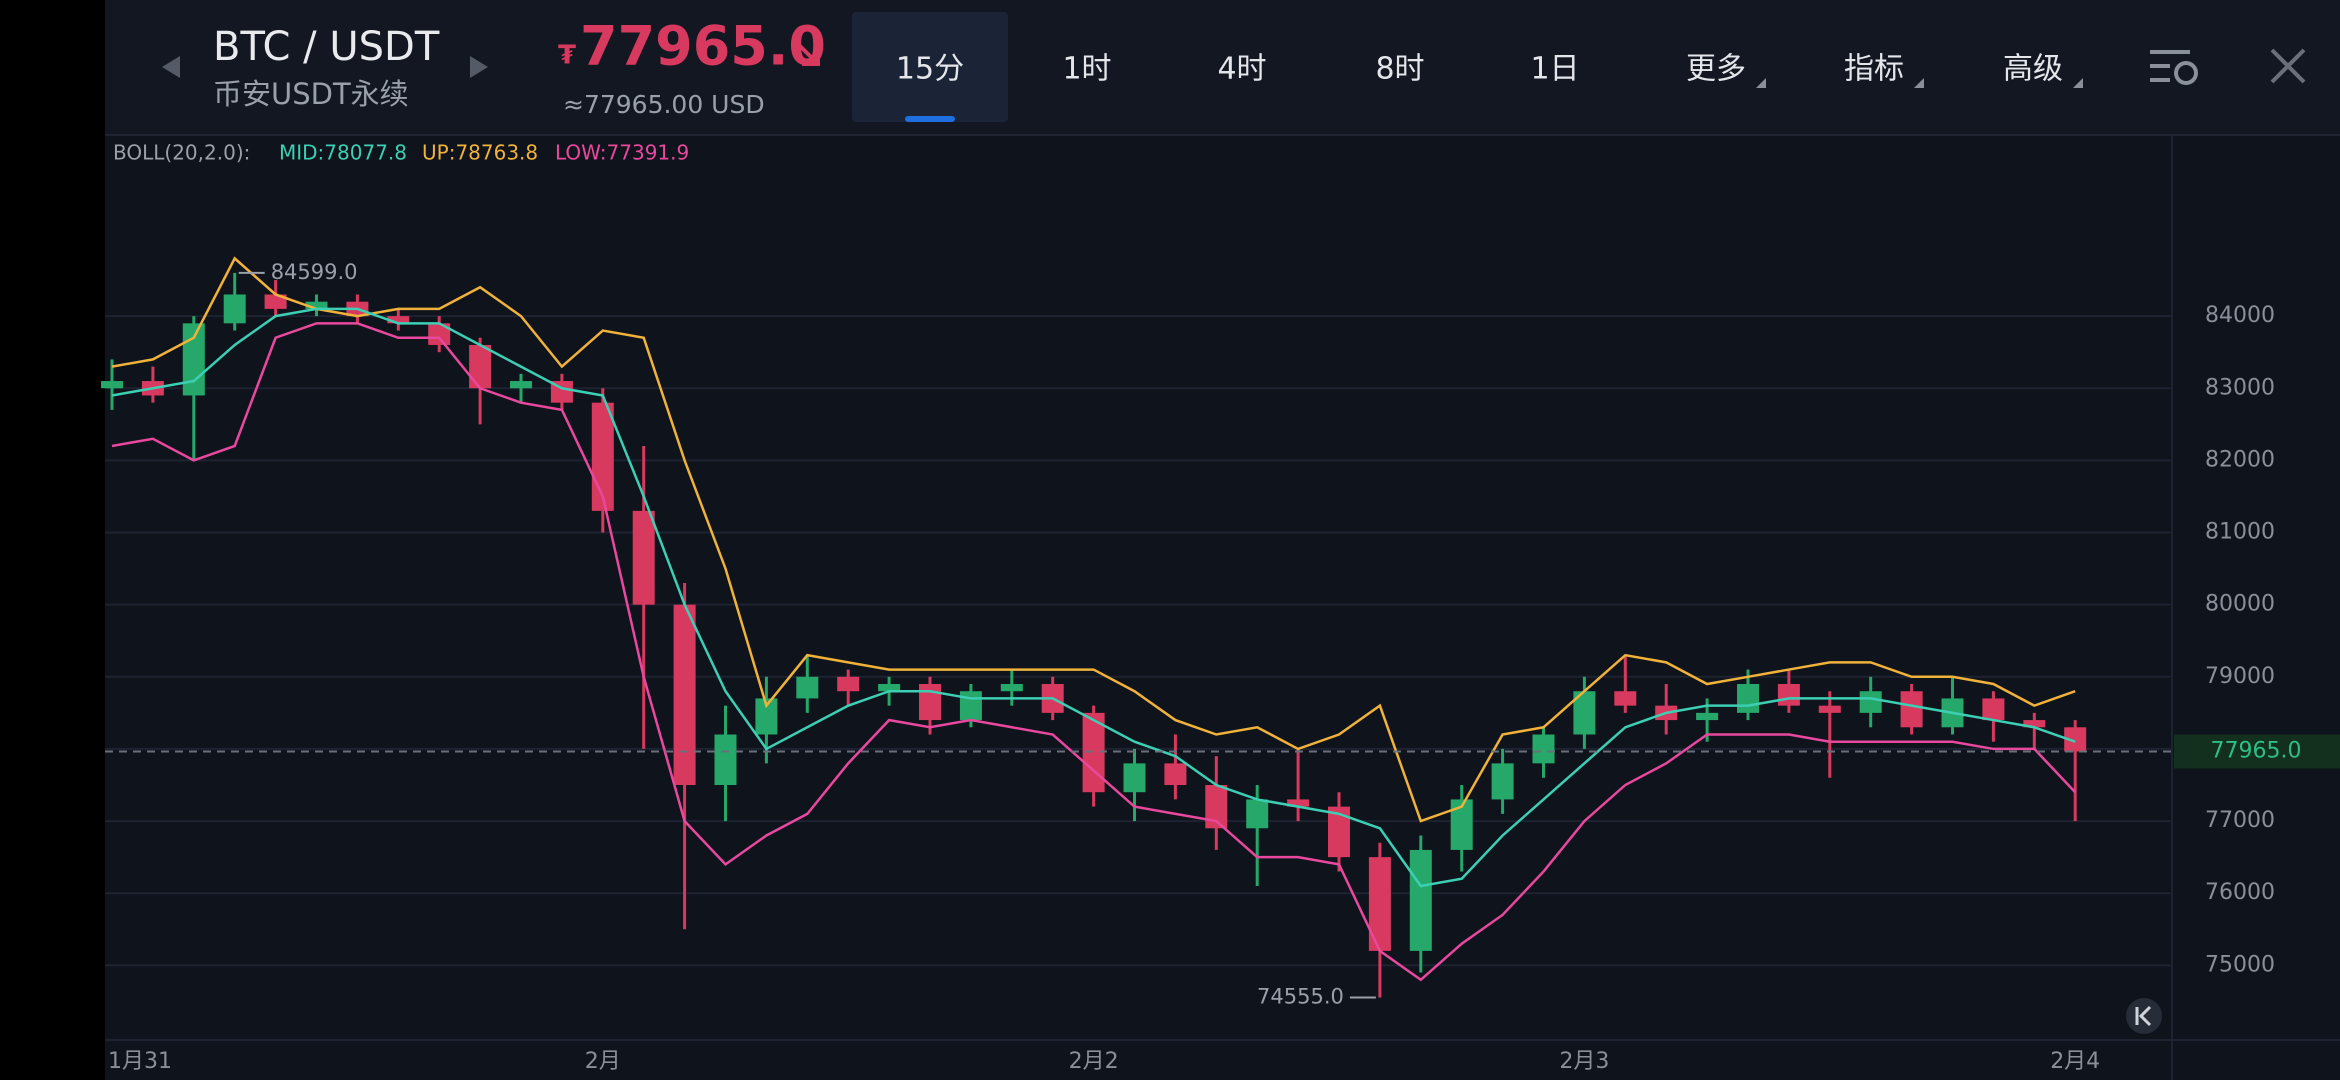  I want to click on indicator-label: BOLL(20,2.0):, so click(181, 153).